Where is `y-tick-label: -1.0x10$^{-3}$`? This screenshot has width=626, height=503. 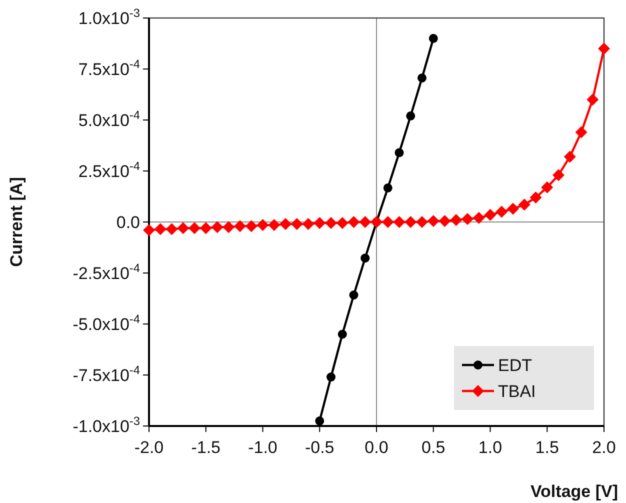
y-tick-label: -1.0x10$^{-3}$ is located at coordinates (106, 425).